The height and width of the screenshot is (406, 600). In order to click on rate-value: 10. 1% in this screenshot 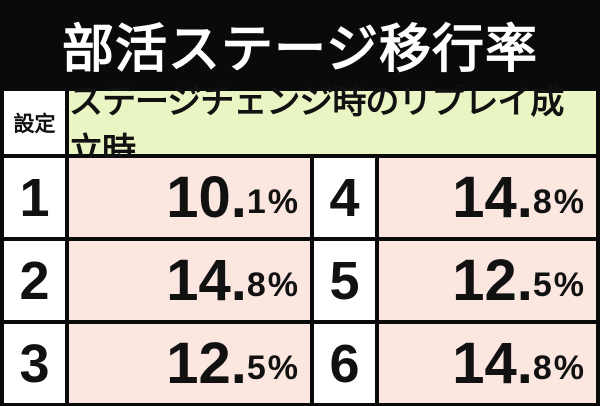, I will do `click(189, 197)`.